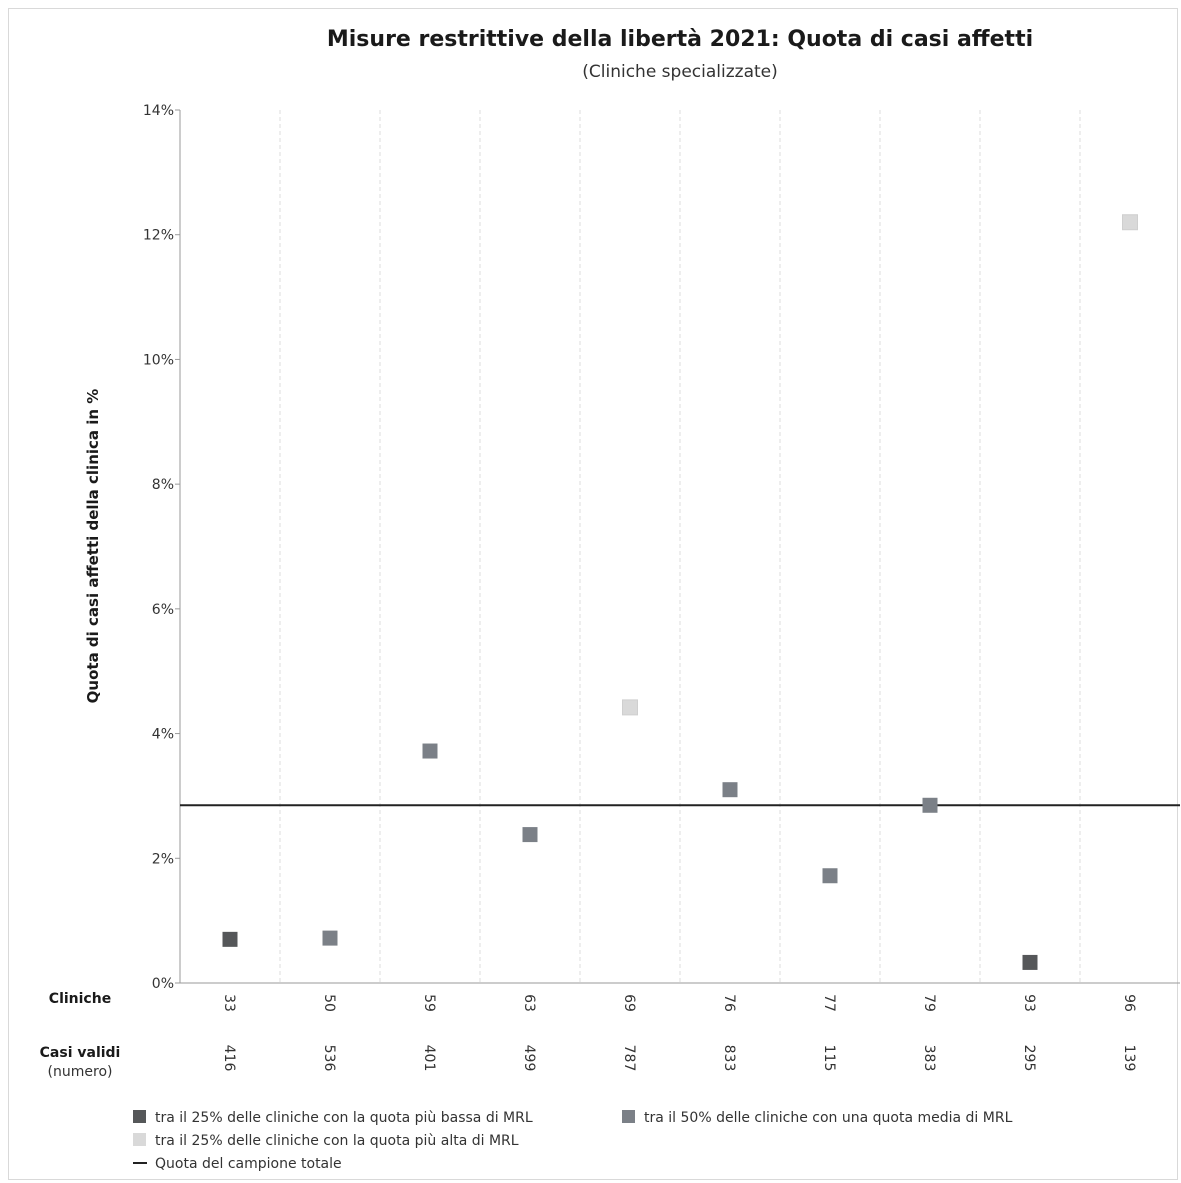 The image size is (1181, 1183). I want to click on x-tick-label-casi-validi: 499, so click(529, 1058).